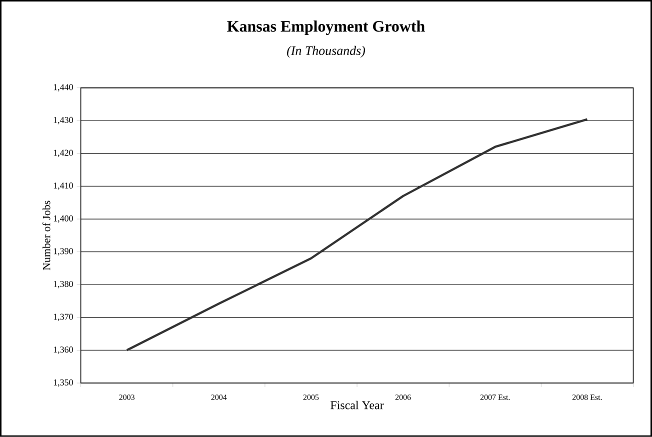  Describe the element at coordinates (63, 186) in the screenshot. I see `y-tick-label: 1,410` at that location.